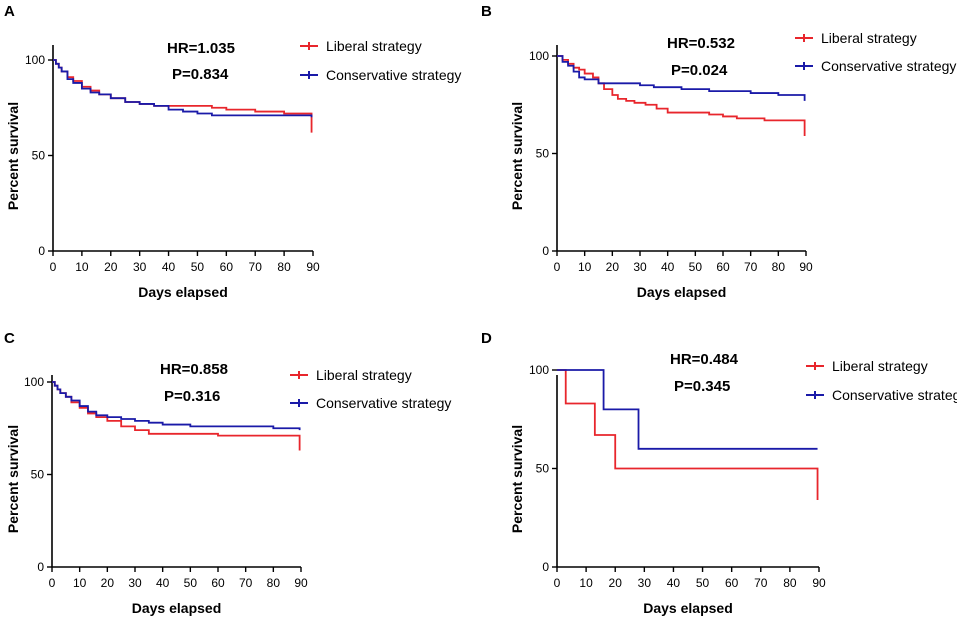  What do you see at coordinates (702, 386) in the screenshot?
I see `p-value: P=0.345` at bounding box center [702, 386].